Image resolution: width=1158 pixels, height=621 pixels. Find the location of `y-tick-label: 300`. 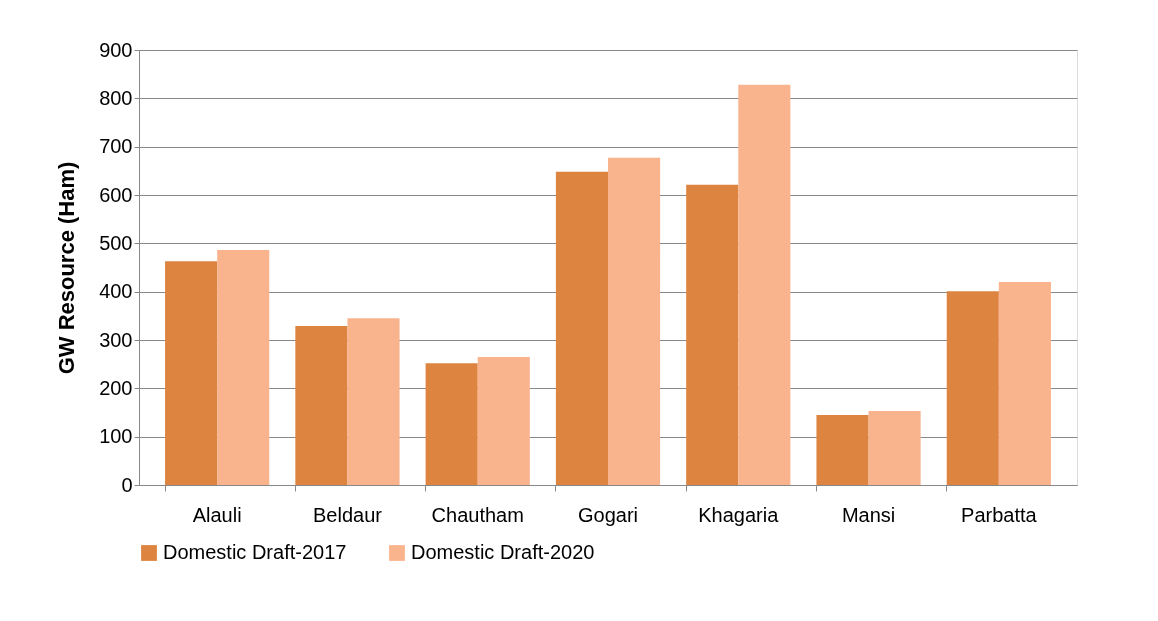

y-tick-label: 300 is located at coordinates (116, 339).